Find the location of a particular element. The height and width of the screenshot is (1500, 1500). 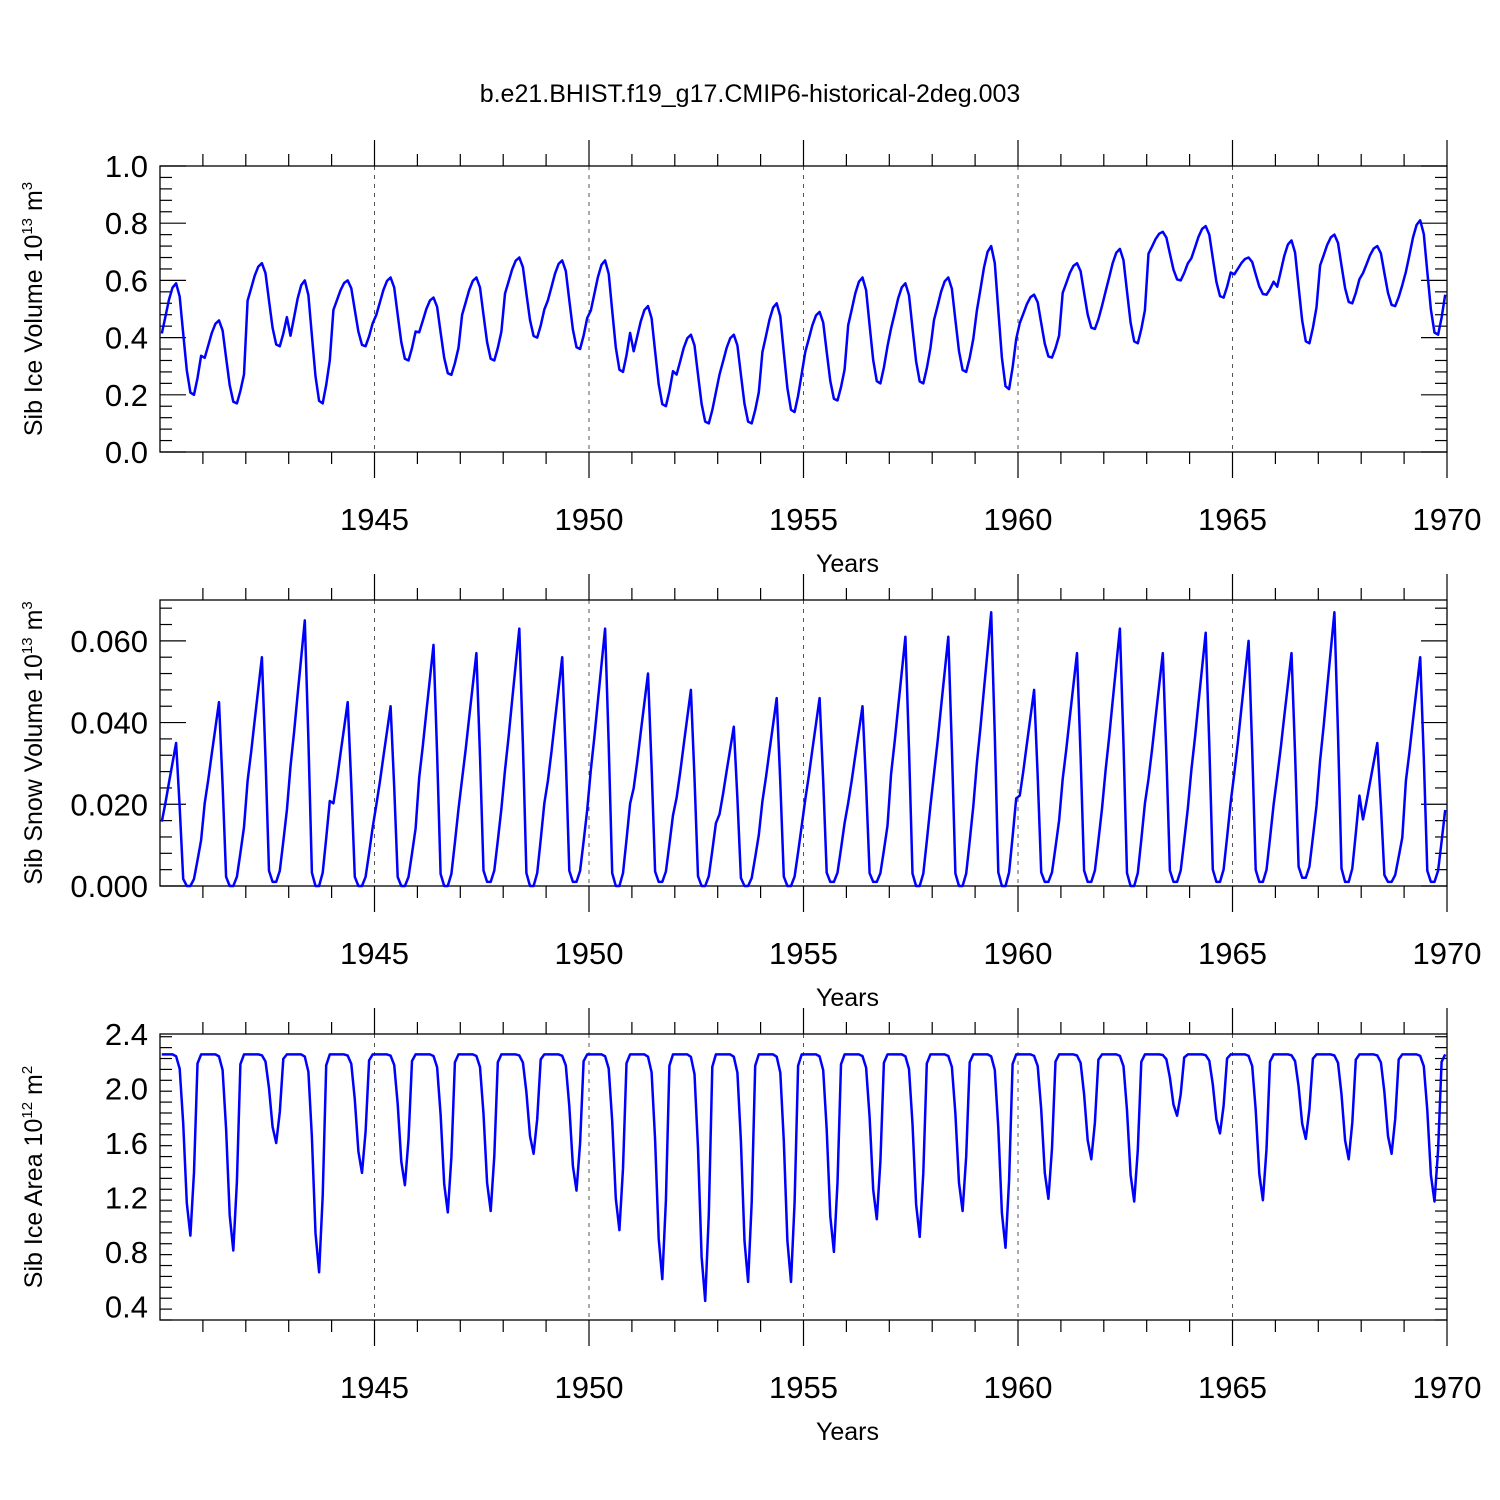

y-axis-label-exp: 12 is located at coordinates (27, 1110).